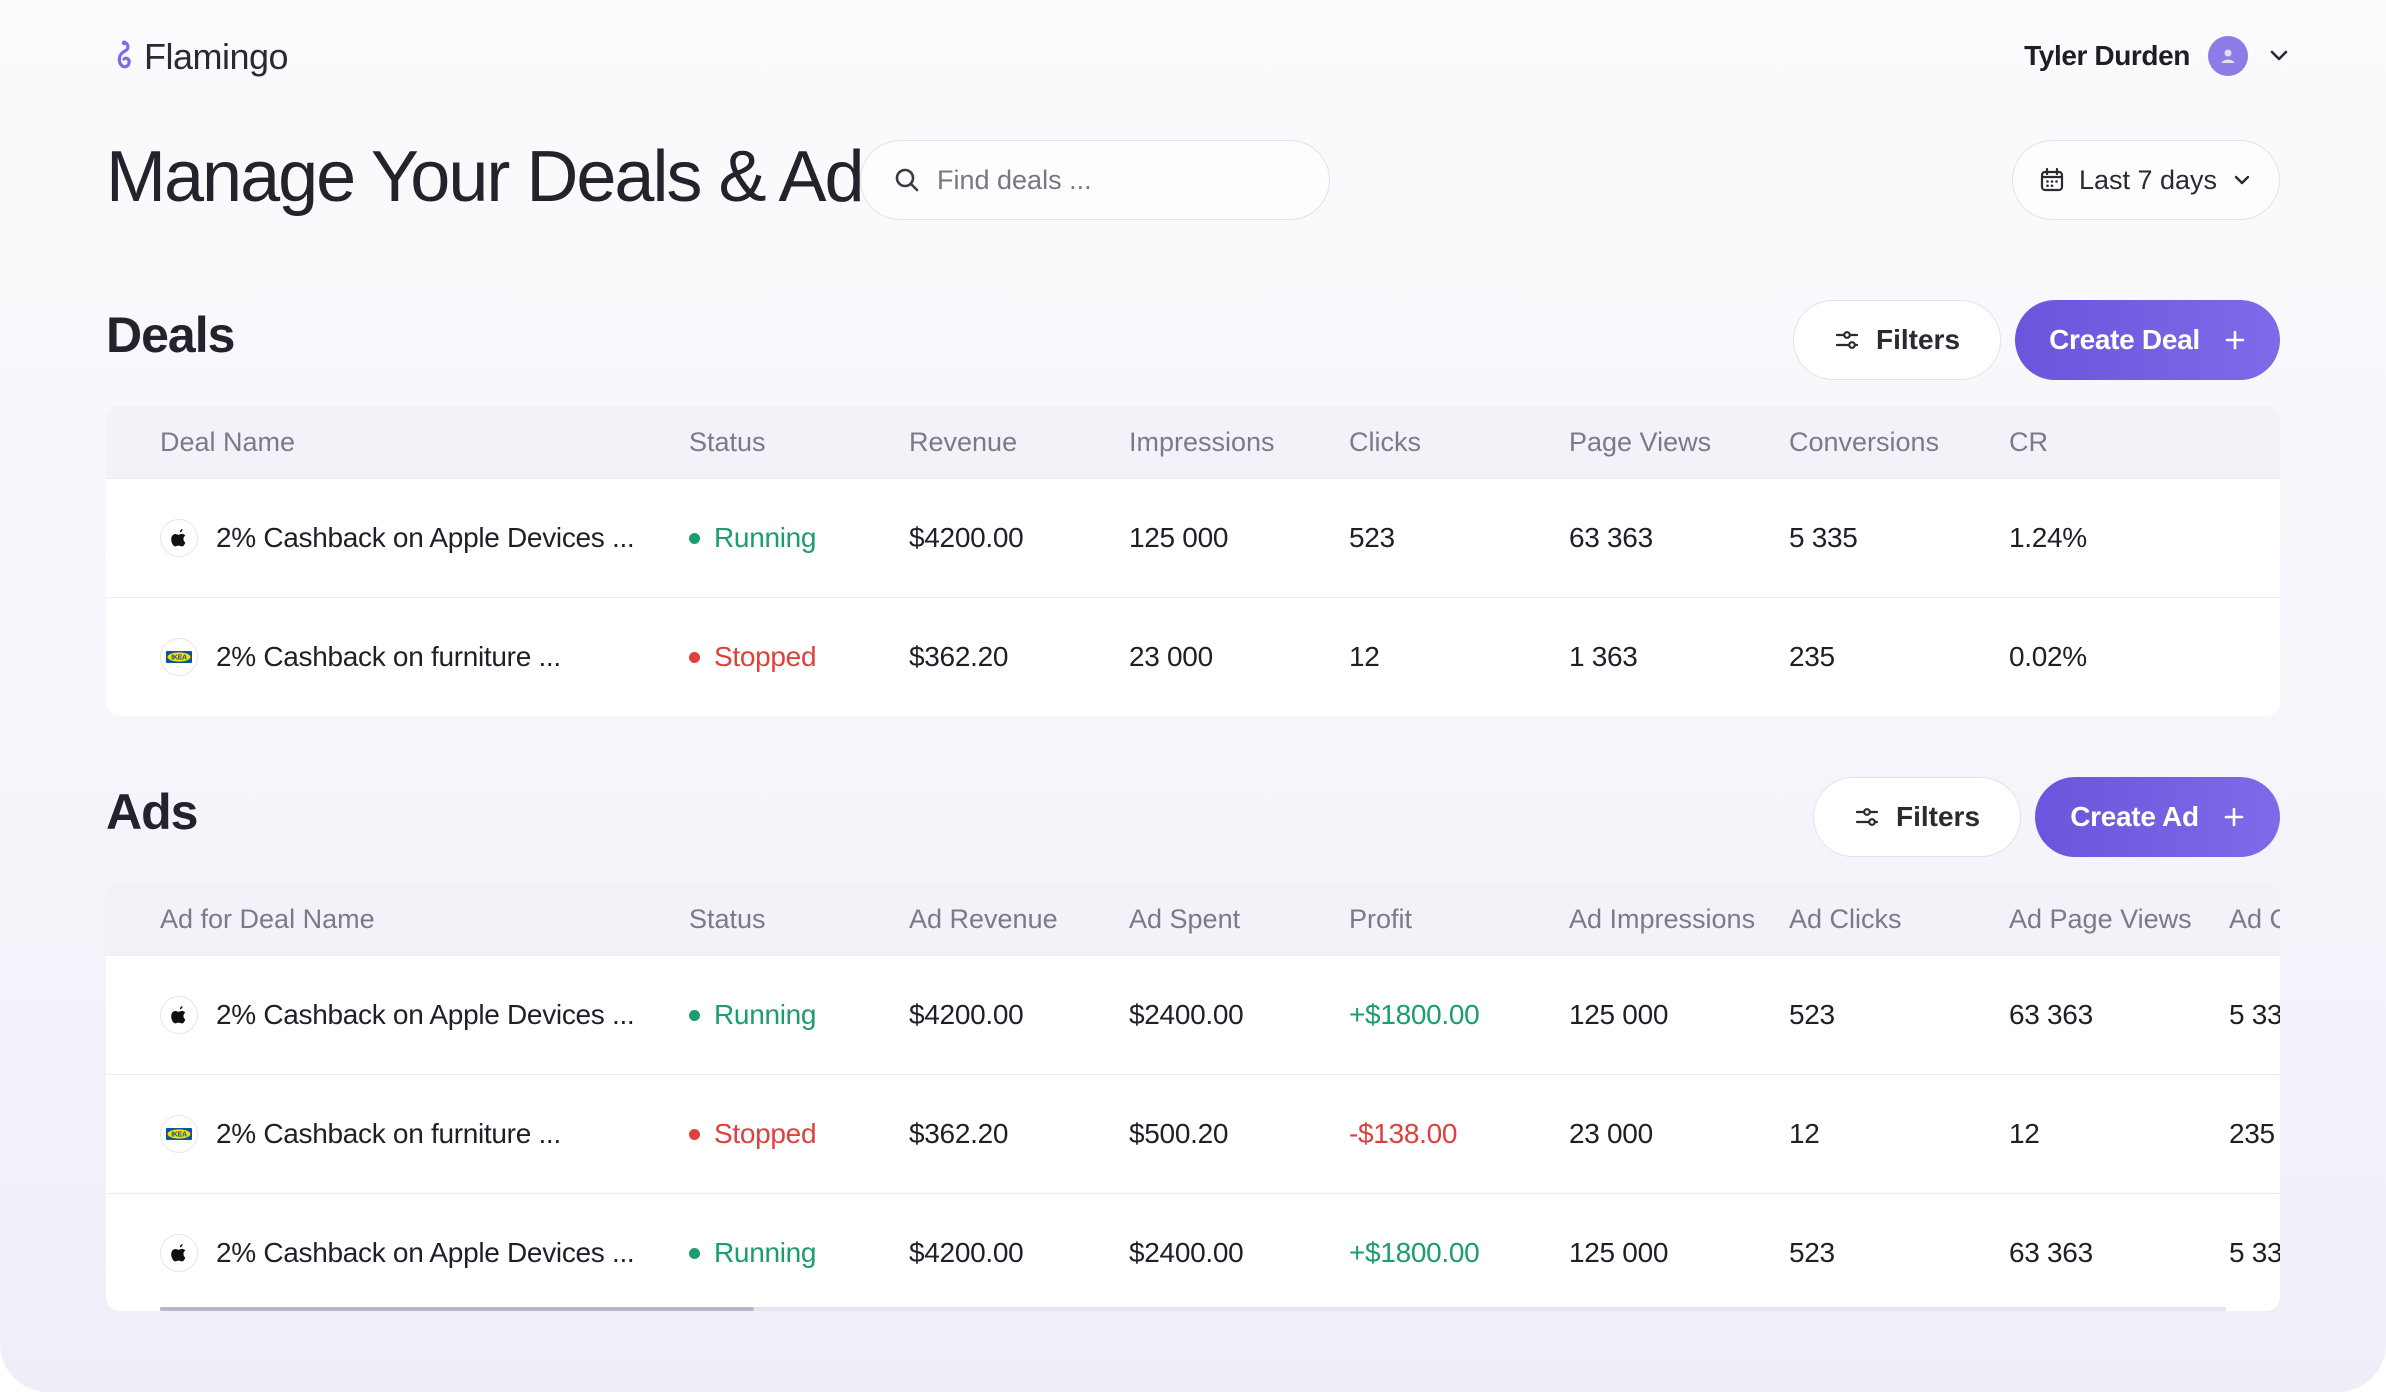  What do you see at coordinates (502, 177) in the screenshot?
I see `page-title: Manage Your Deals & Ads` at bounding box center [502, 177].